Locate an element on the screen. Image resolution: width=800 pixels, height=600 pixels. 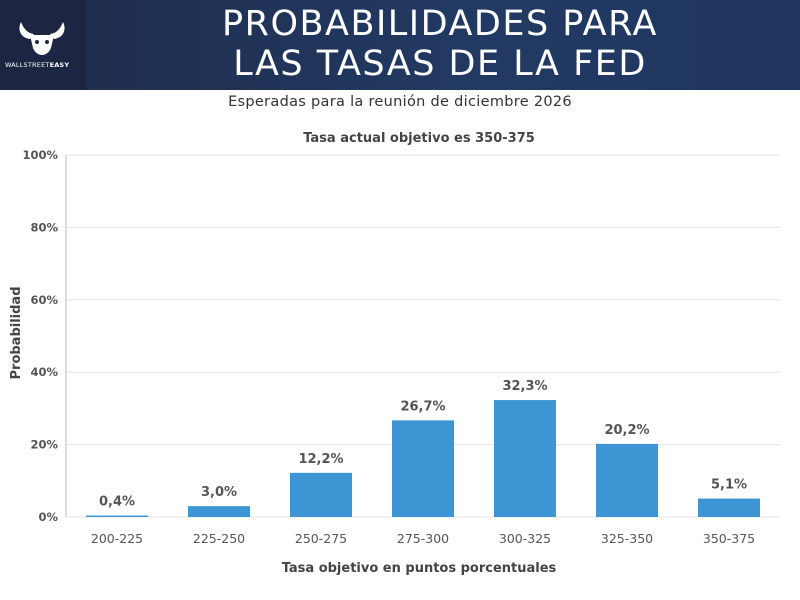
y-axis-ticks: 0% 20% 40% 60% 80% 100% is located at coordinates (40, 336).